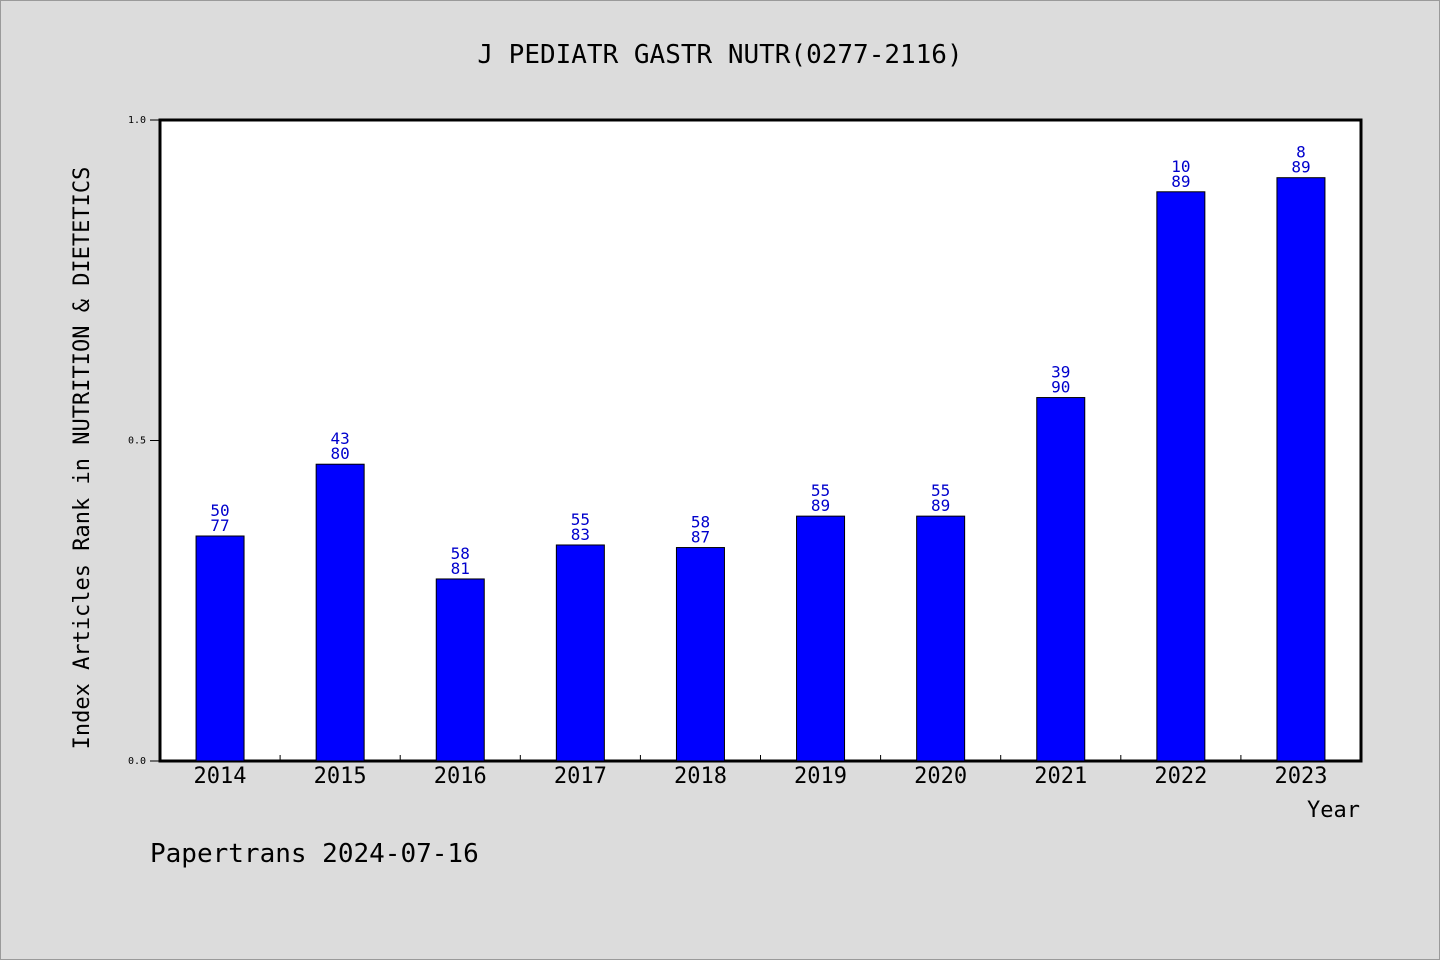 The width and height of the screenshot is (1440, 960). I want to click on chart-title: J PEDIATR GASTR NUTR(0277-2116), so click(719, 55).